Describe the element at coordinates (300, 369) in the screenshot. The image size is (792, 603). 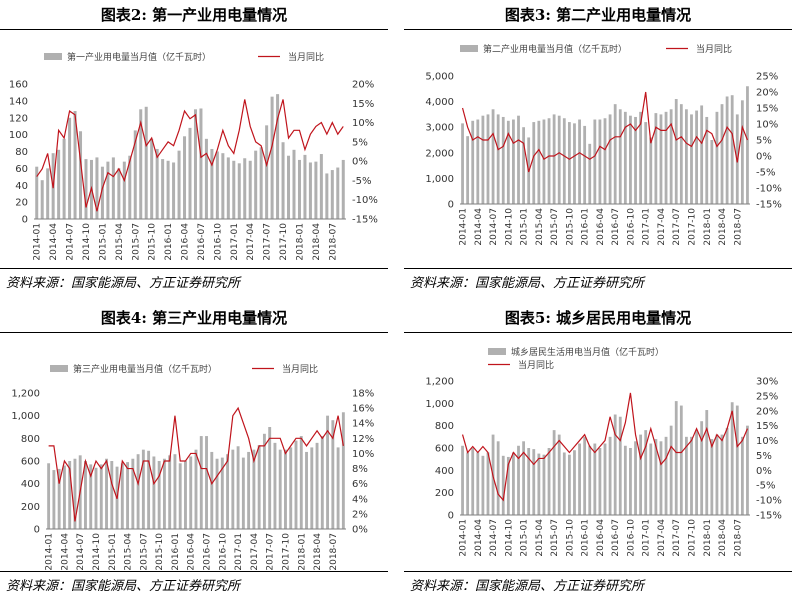
I see `legend-line-label: 当月同比` at that location.